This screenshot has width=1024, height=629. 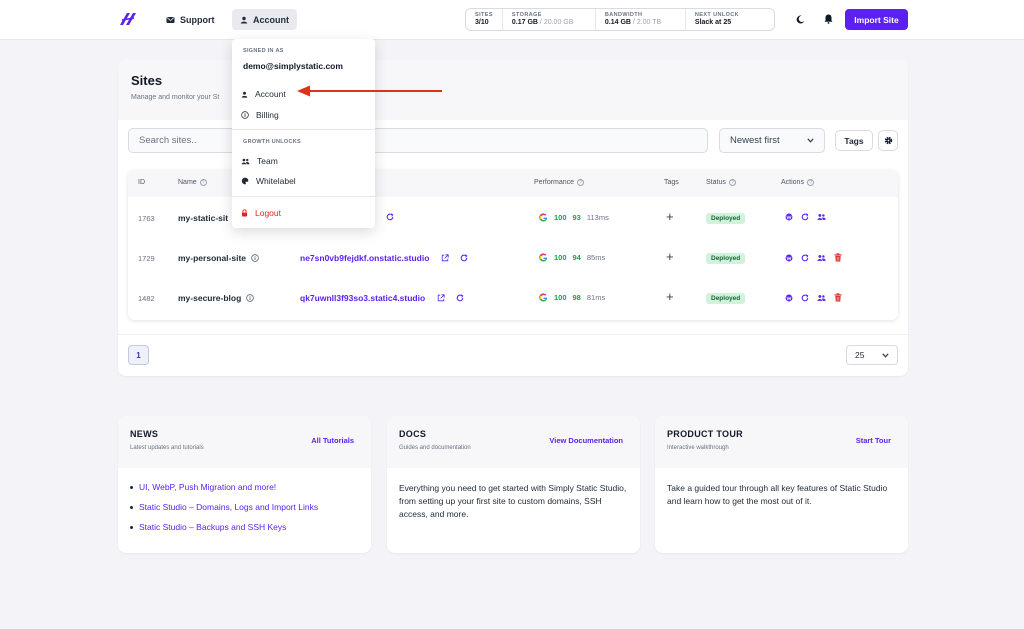 I want to click on sort-select: Newest first, so click(x=772, y=140).